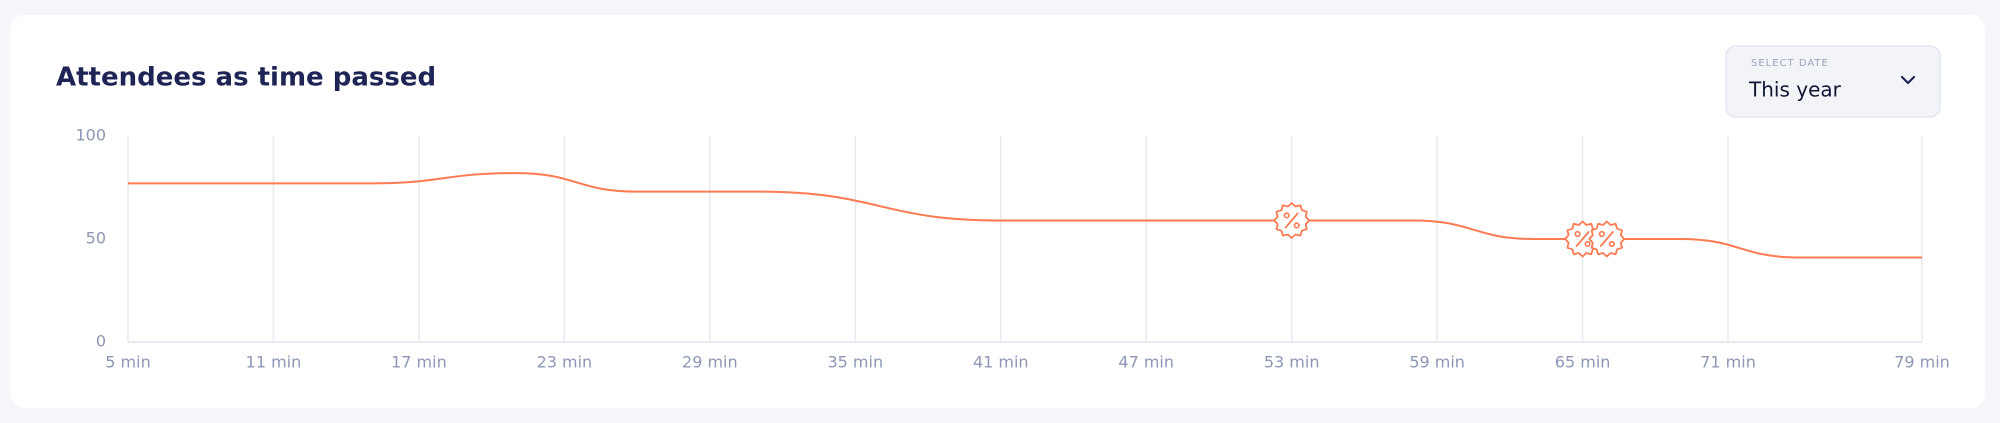  I want to click on select-label: SELECT DATE, so click(1790, 63).